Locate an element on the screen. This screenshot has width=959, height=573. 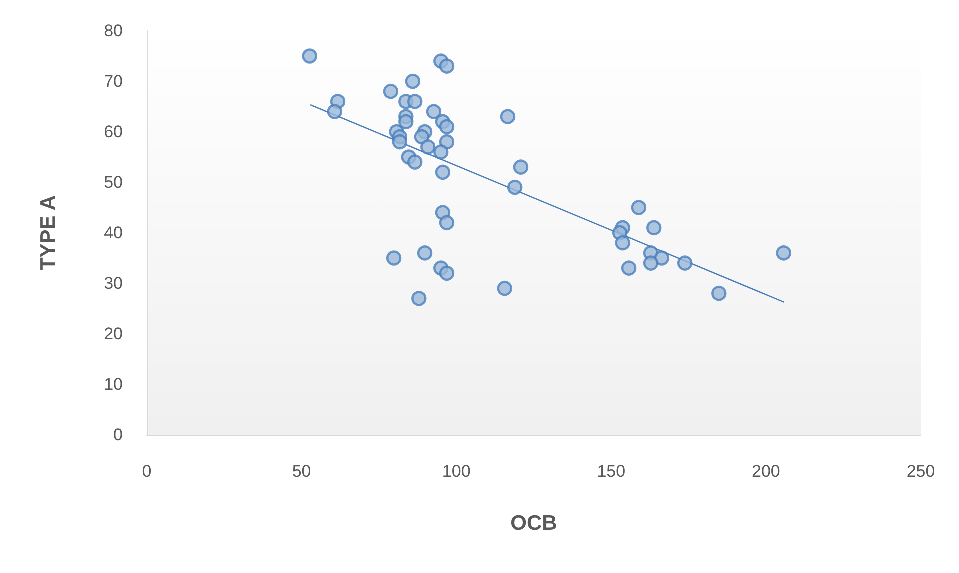
y-tick-label: 20 is located at coordinates (113, 334).